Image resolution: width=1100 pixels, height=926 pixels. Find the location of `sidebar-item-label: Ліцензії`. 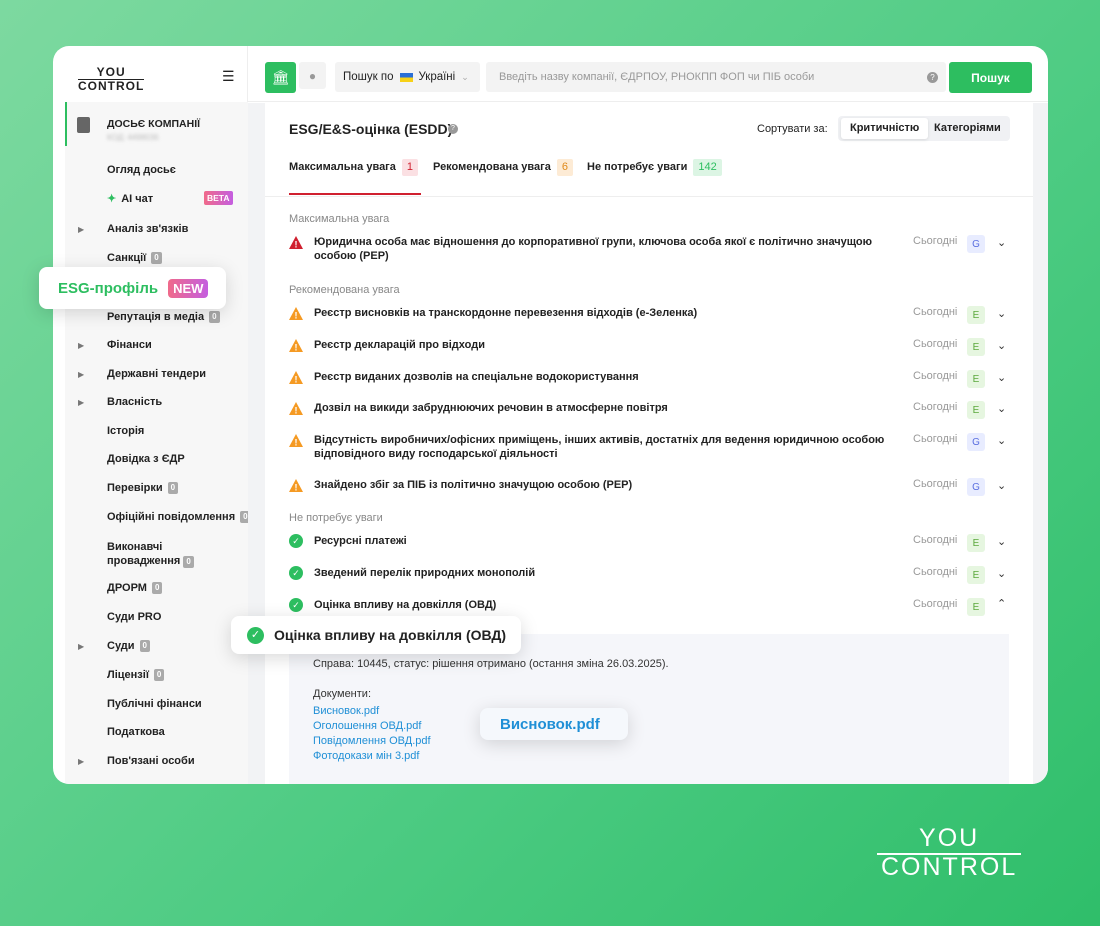

sidebar-item-label: Ліцензії is located at coordinates (128, 675).